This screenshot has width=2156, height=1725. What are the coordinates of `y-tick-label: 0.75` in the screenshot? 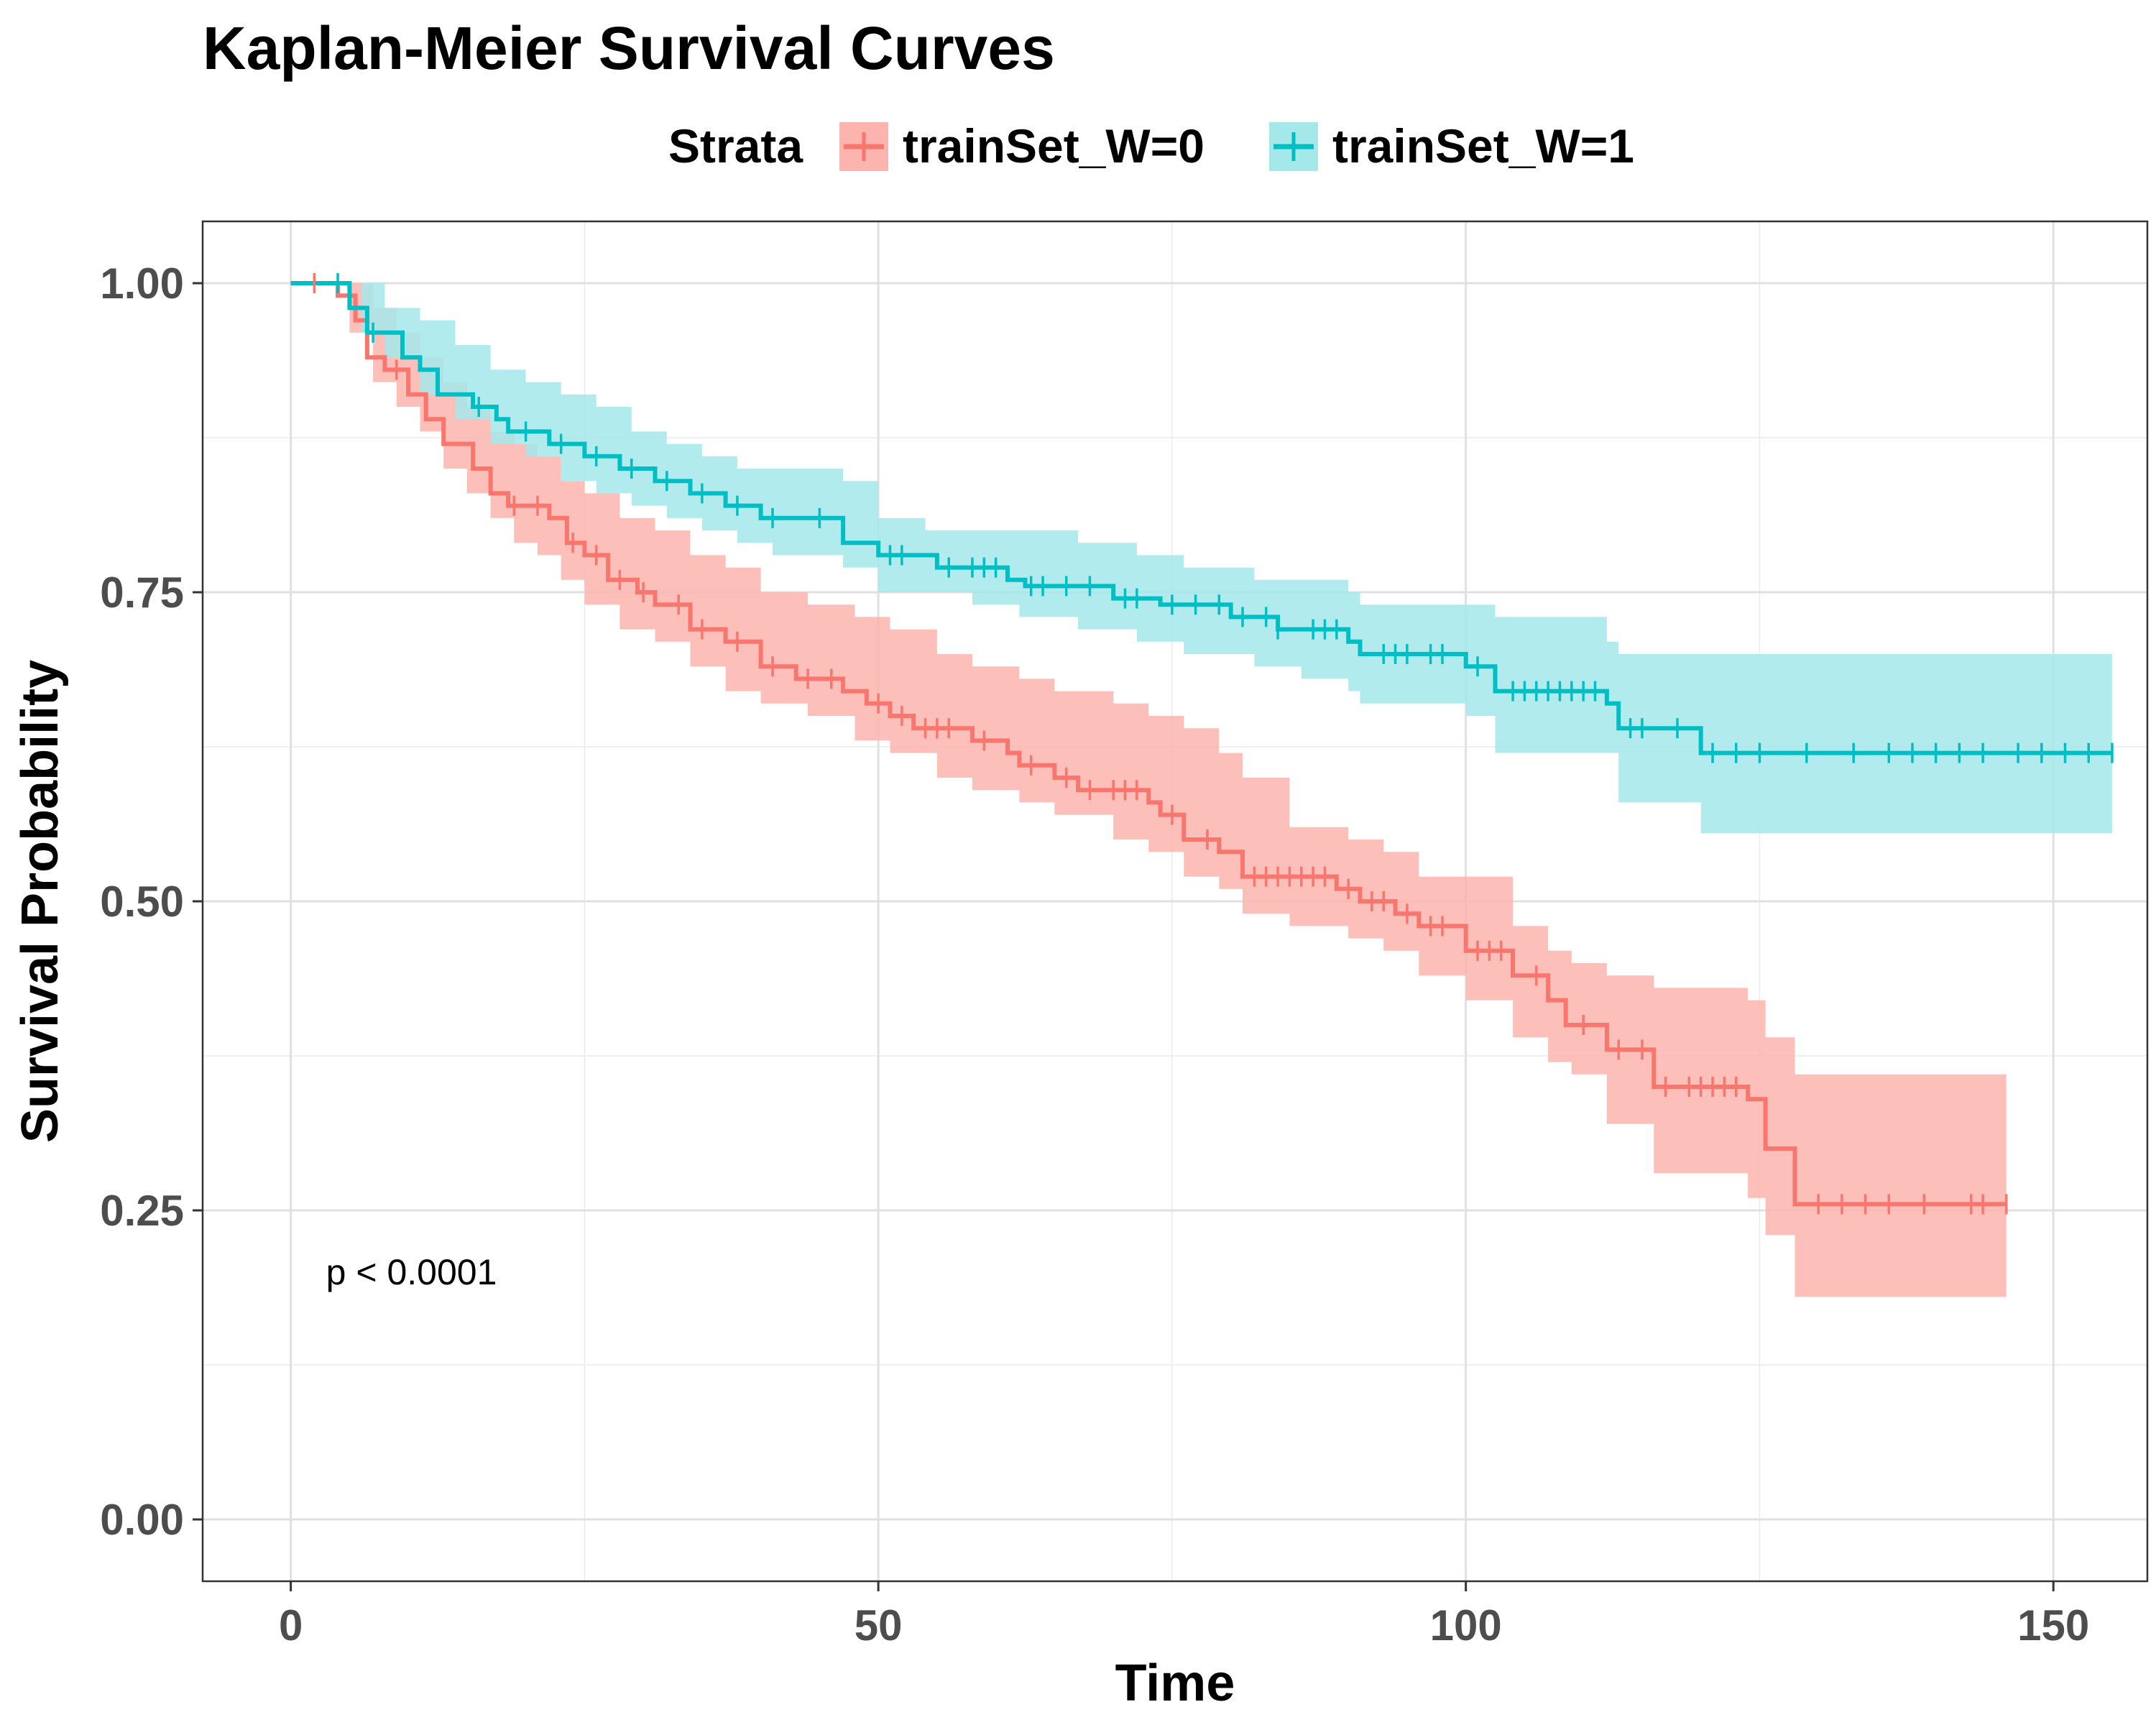 It's located at (142, 593).